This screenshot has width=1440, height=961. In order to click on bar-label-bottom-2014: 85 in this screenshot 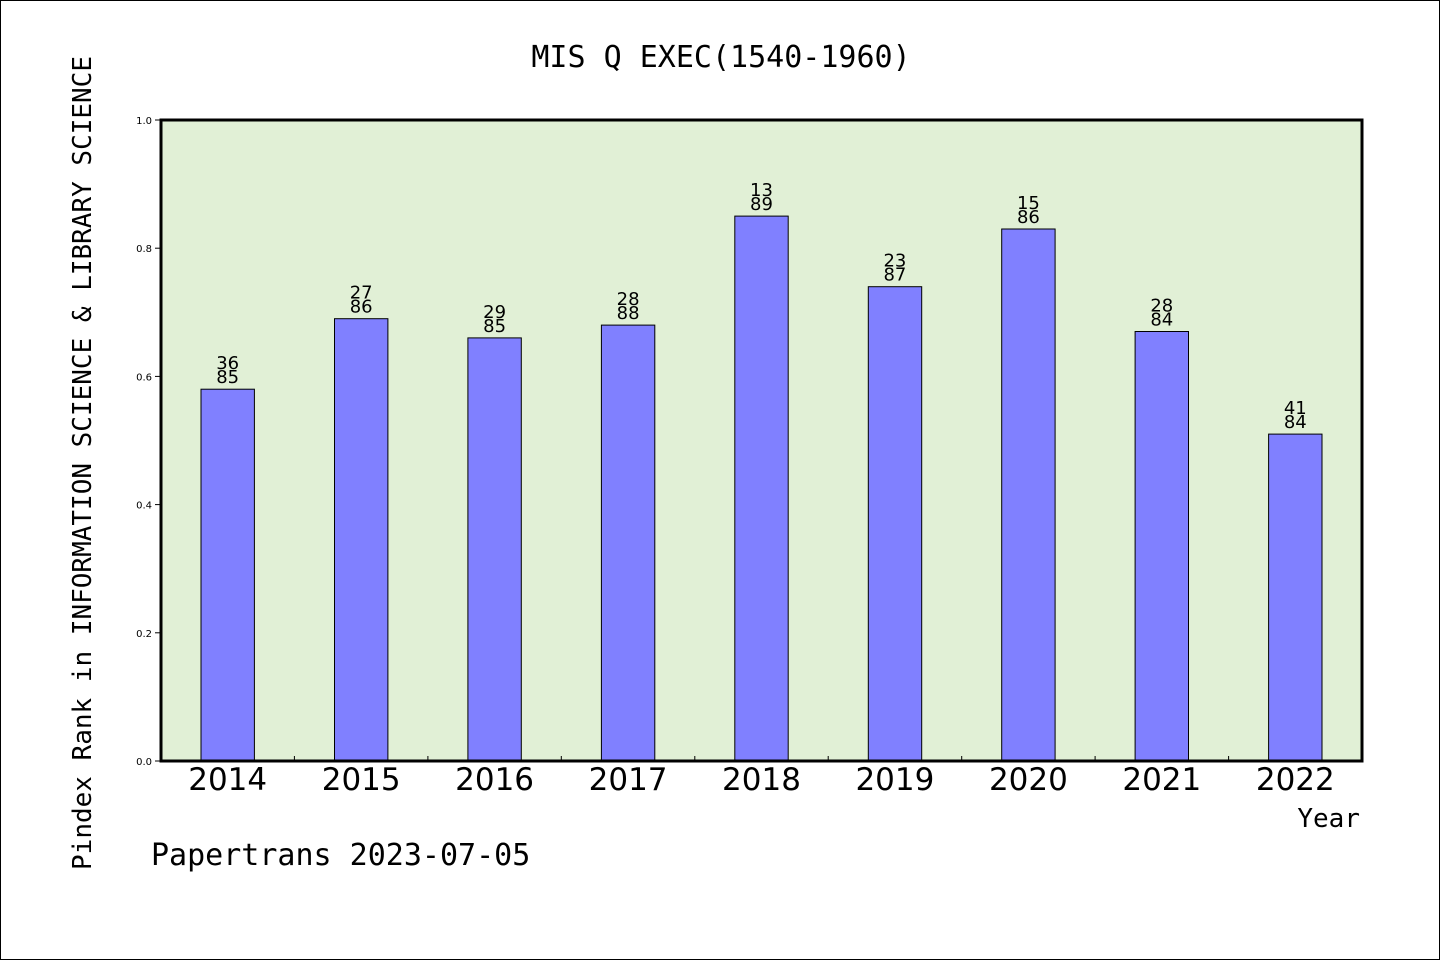, I will do `click(227, 377)`.